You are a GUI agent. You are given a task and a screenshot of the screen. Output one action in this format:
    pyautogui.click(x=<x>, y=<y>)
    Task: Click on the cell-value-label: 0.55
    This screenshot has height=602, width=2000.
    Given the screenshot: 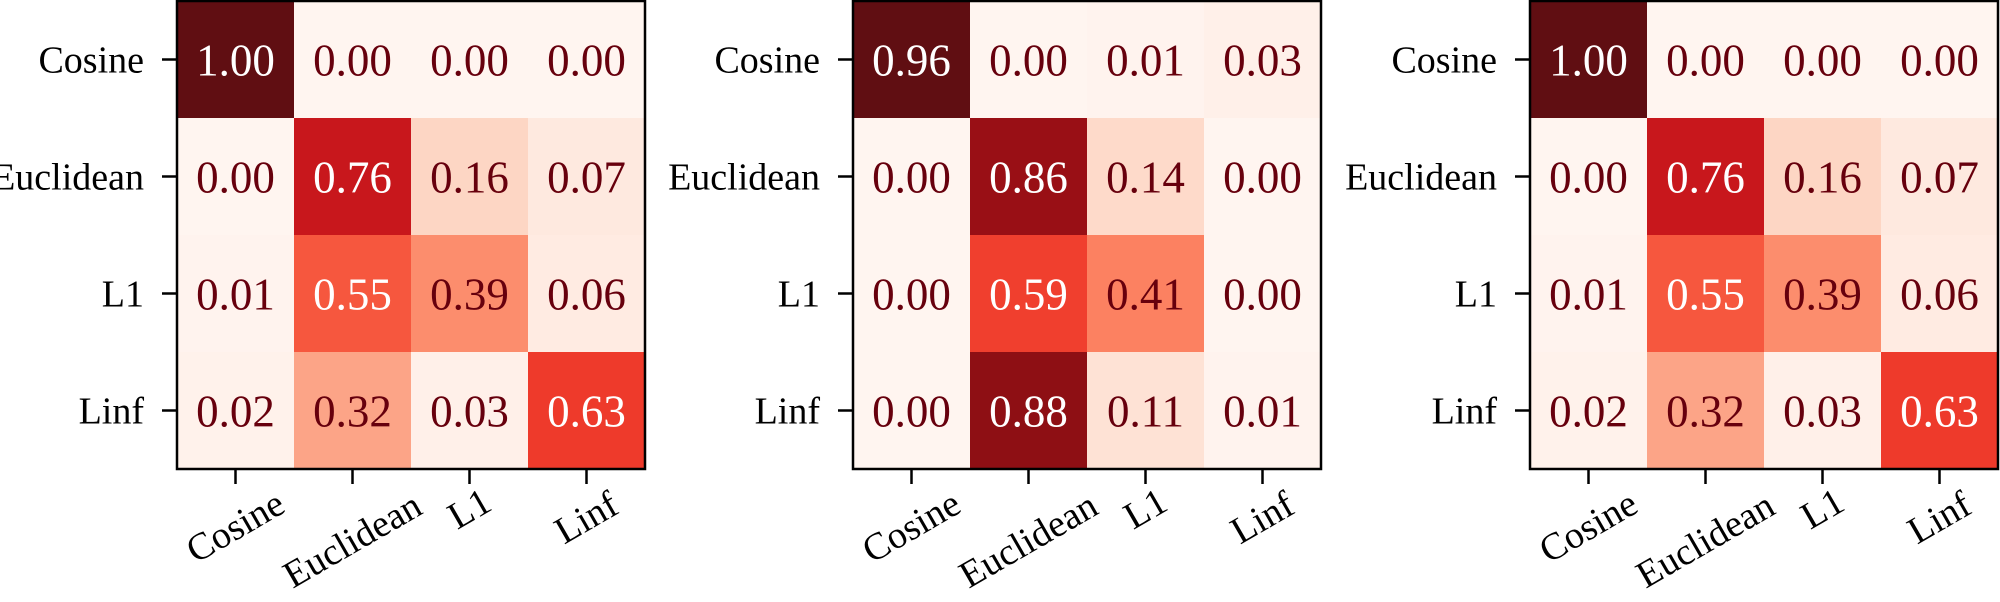 What is the action you would take?
    pyautogui.click(x=352, y=295)
    